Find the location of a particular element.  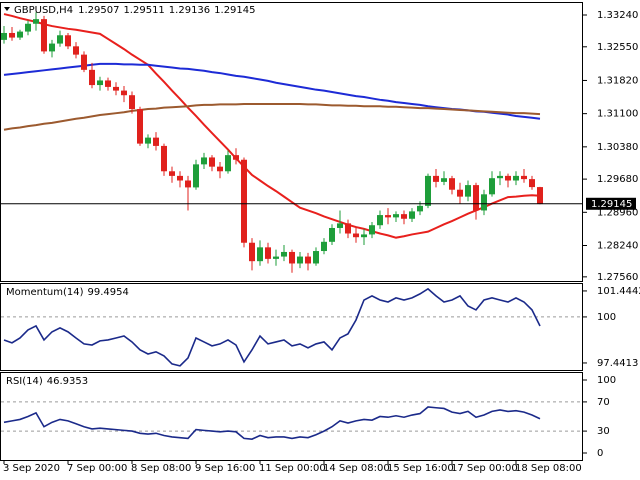

rsi-header: RSI(14) 46.9353 is located at coordinates (47, 381).